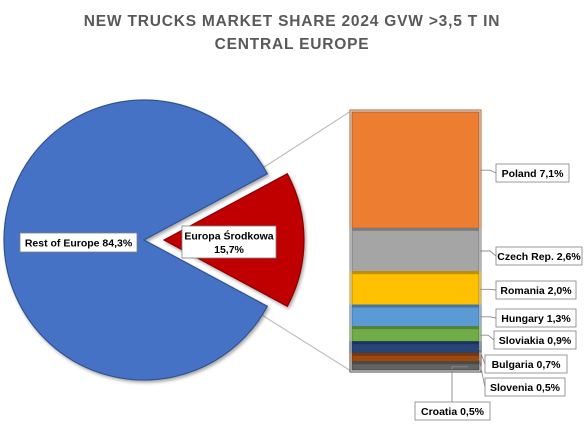 The width and height of the screenshot is (585, 448). I want to click on bar-label-croatia: Croatia 0,5%, so click(452, 411).